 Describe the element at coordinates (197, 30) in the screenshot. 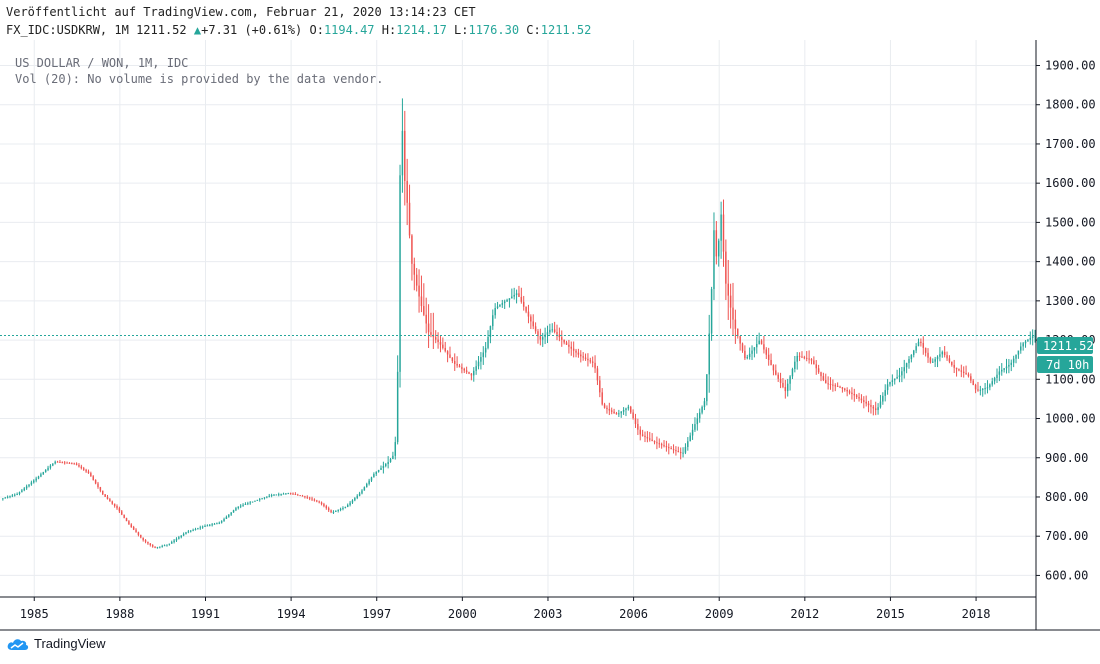

I see `up-triangle-icon: ▲` at that location.